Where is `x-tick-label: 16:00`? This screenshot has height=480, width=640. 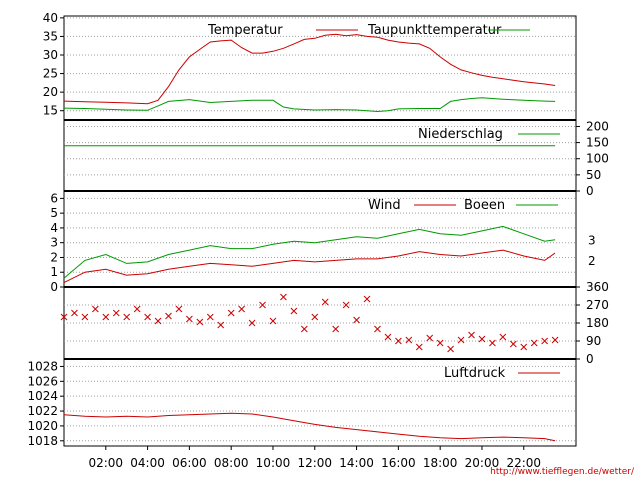 x-tick-label: 16:00 is located at coordinates (398, 463).